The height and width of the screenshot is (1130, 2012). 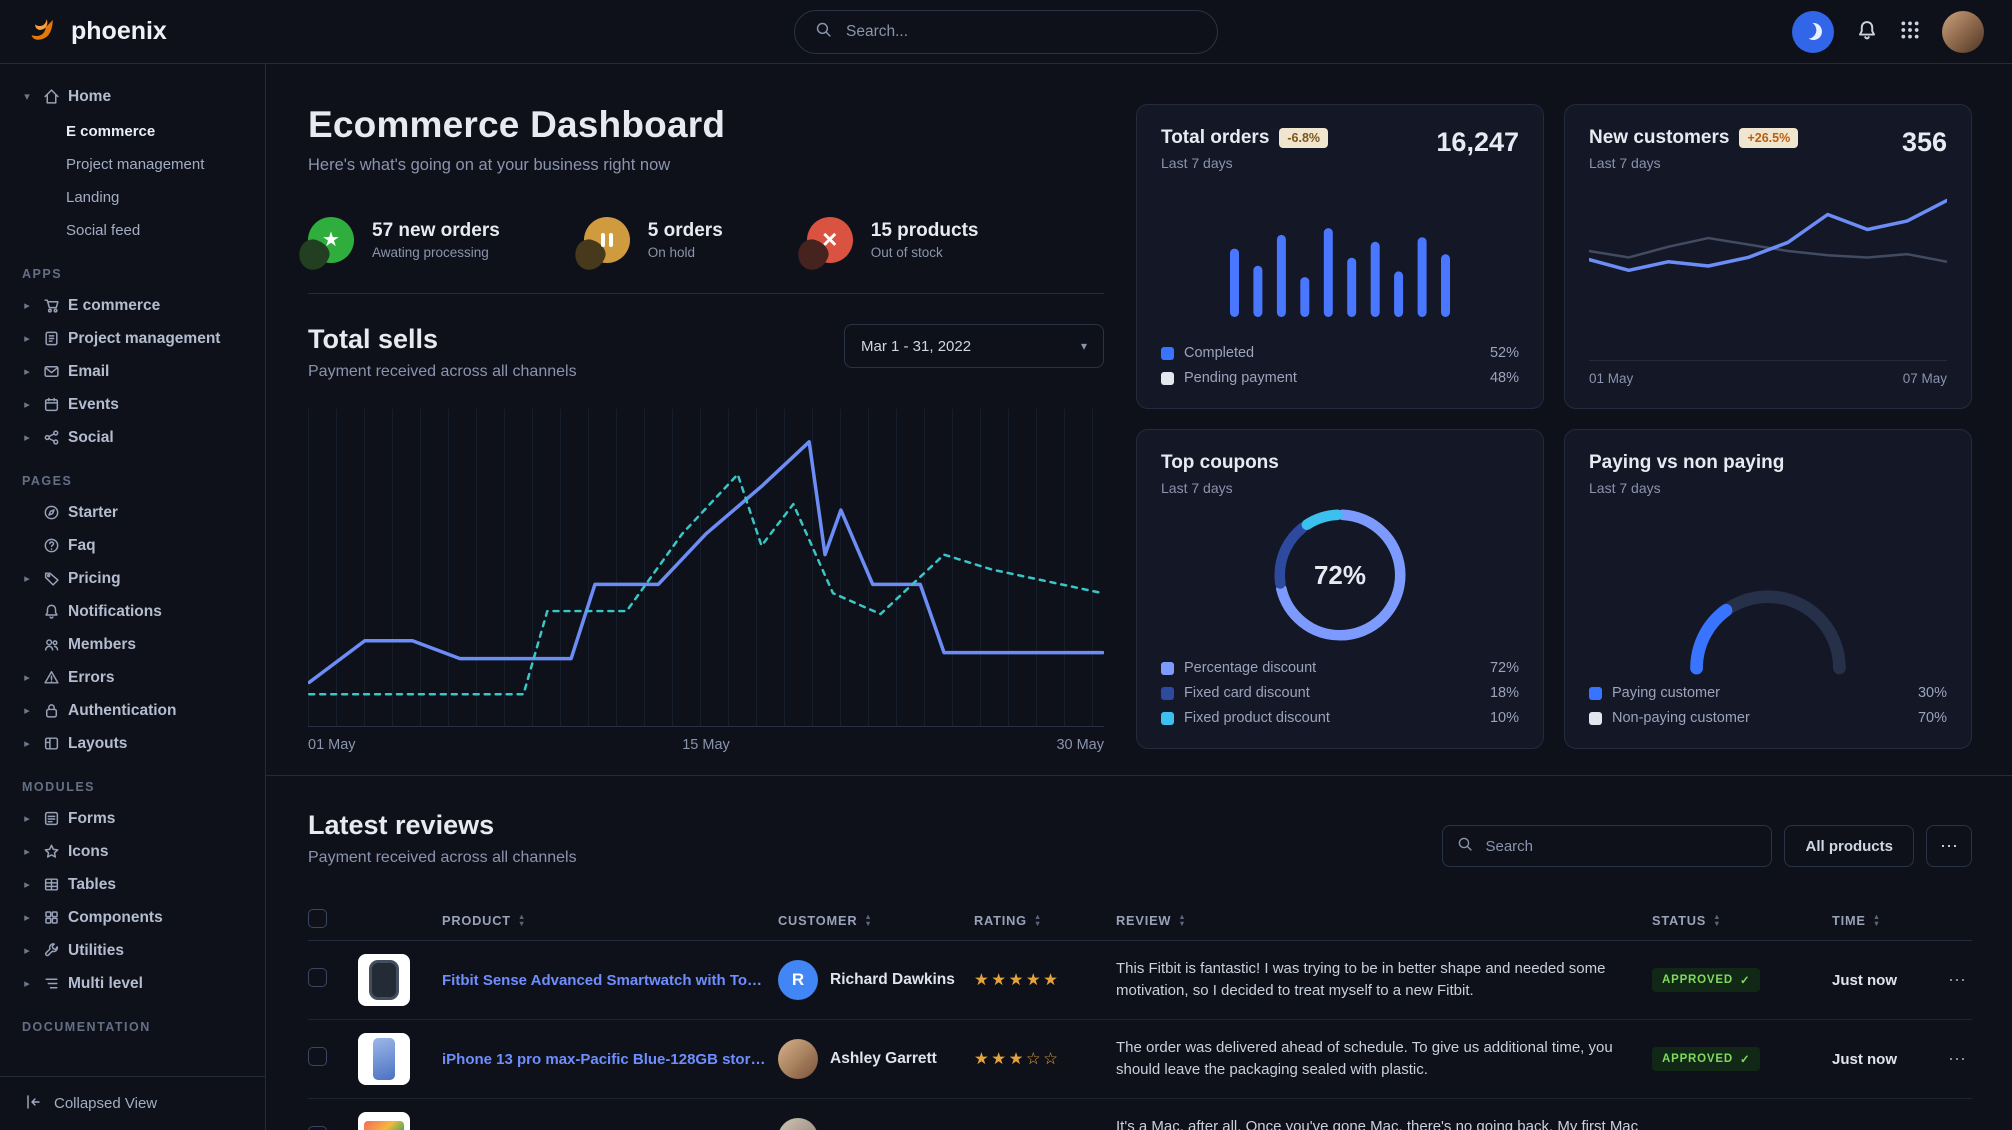 What do you see at coordinates (1620, 846) in the screenshot?
I see `reviews-search-input` at bounding box center [1620, 846].